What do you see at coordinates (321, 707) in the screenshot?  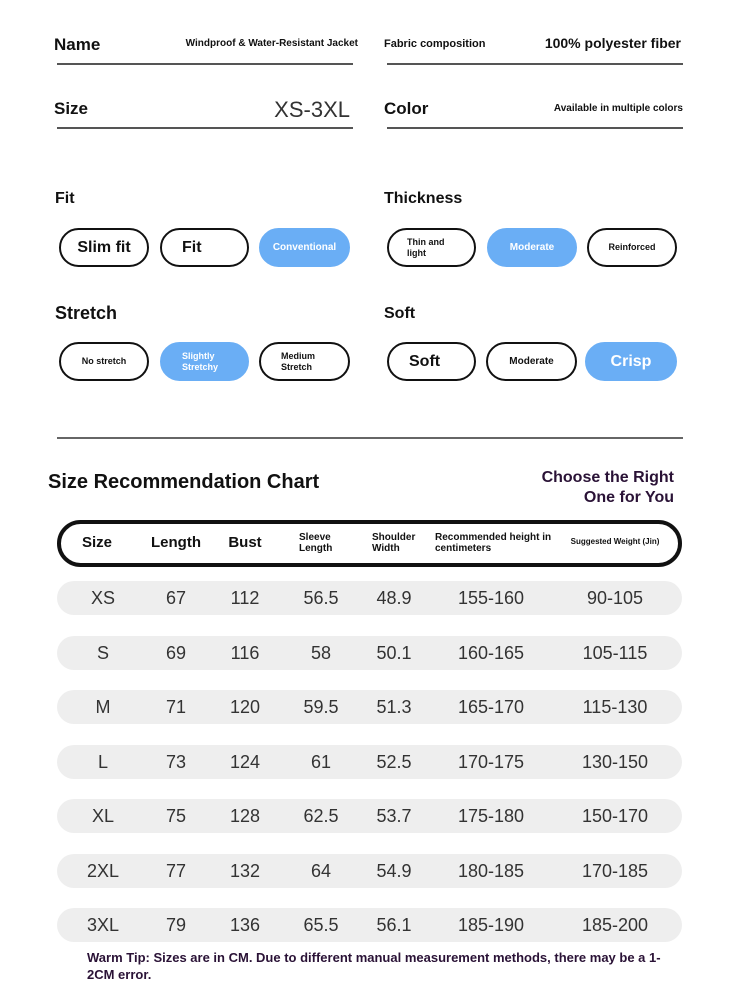 I see `cell-sleeve: 59.5` at bounding box center [321, 707].